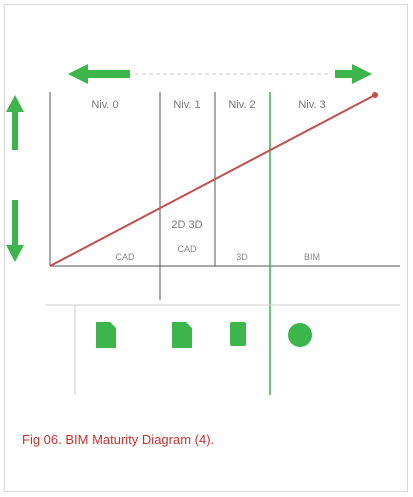 The image size is (413, 497). What do you see at coordinates (311, 105) in the screenshot?
I see `level-label: Niv. 3` at bounding box center [311, 105].